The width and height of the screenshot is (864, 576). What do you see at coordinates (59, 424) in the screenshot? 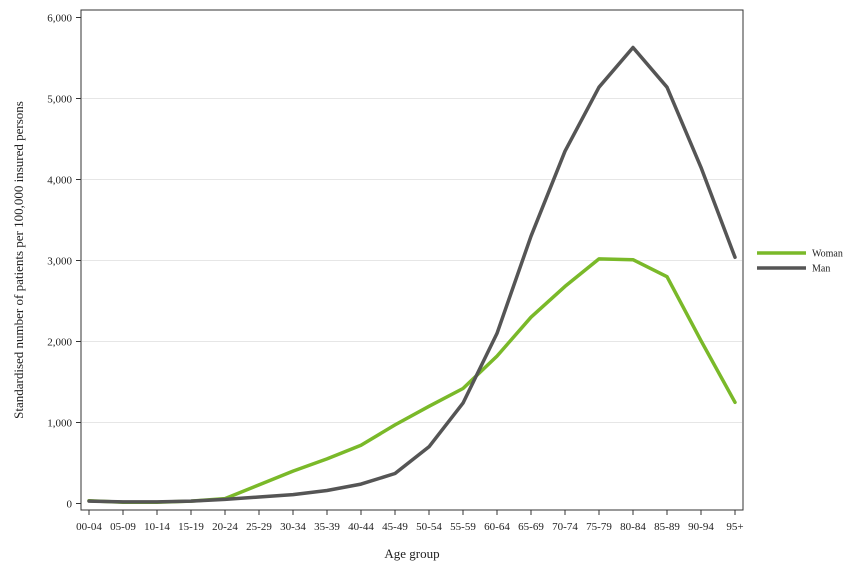
I see `y-tick-label: 1,000` at bounding box center [59, 424].